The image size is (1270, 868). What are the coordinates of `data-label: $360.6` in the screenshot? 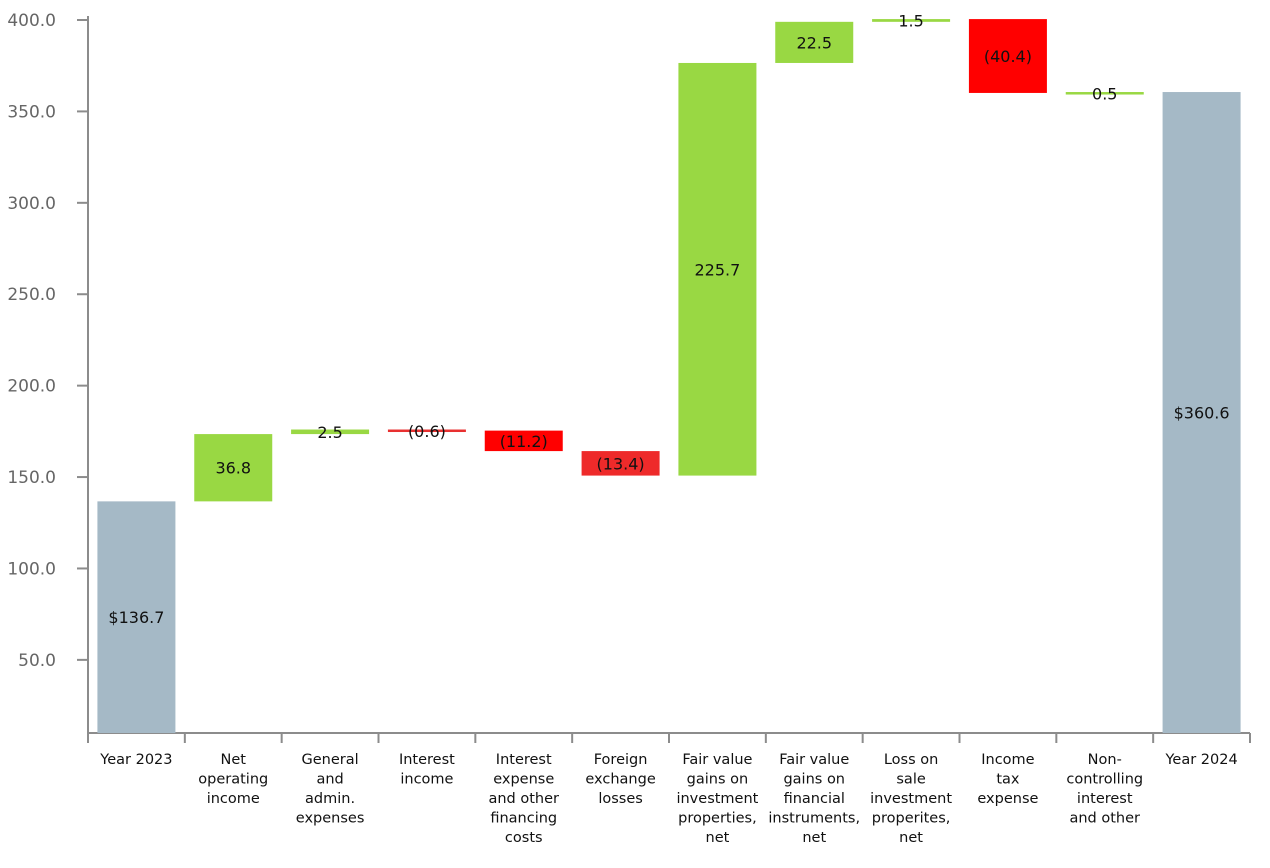 It's located at (1202, 413).